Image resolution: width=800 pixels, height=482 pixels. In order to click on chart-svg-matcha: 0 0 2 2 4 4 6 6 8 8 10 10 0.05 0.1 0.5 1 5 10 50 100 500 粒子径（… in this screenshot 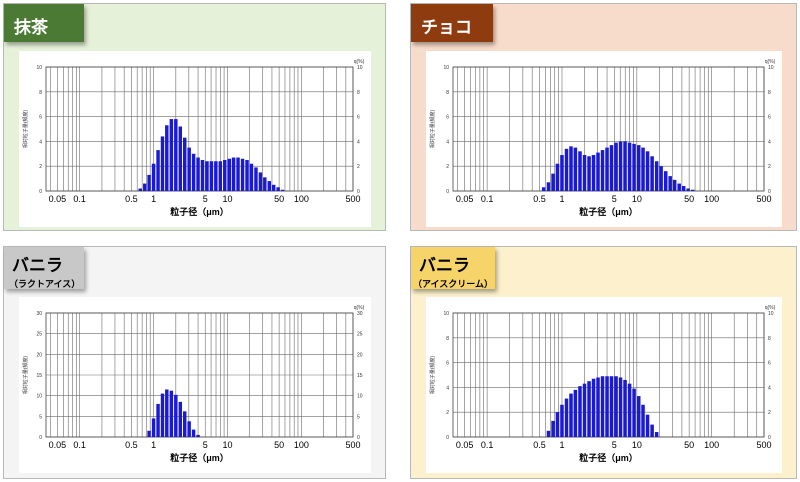, I will do `click(193, 138)`.